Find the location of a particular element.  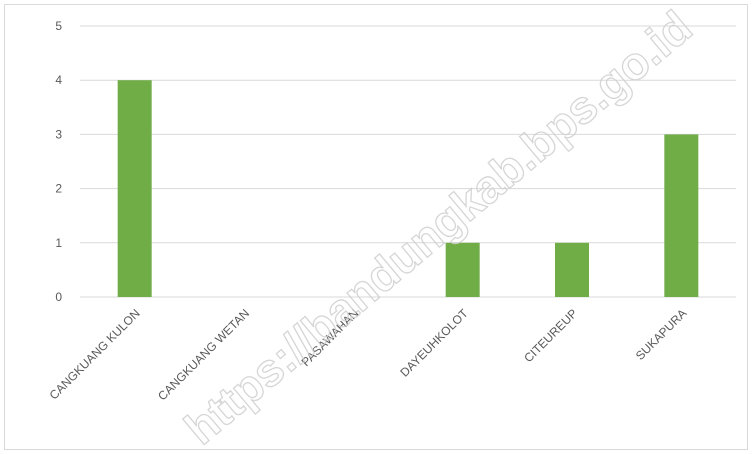

y-axis-ticks: 0 1 2 3 4 5 is located at coordinates (58, 161).